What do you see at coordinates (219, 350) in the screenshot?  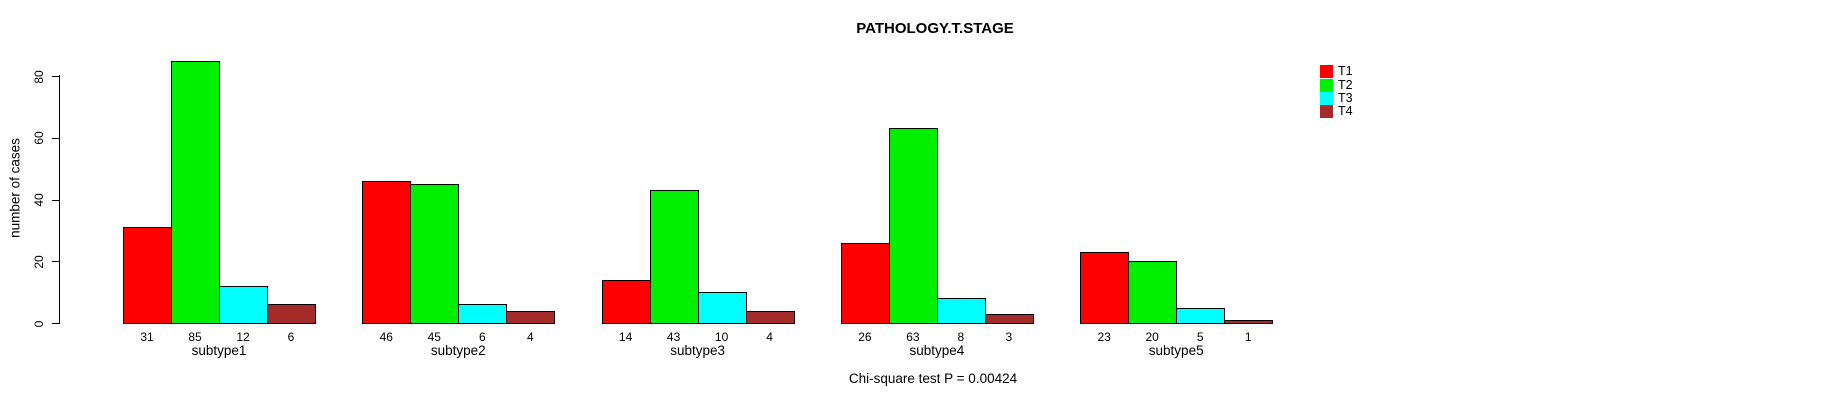 I see `category-label-subtype1: subtype1` at bounding box center [219, 350].